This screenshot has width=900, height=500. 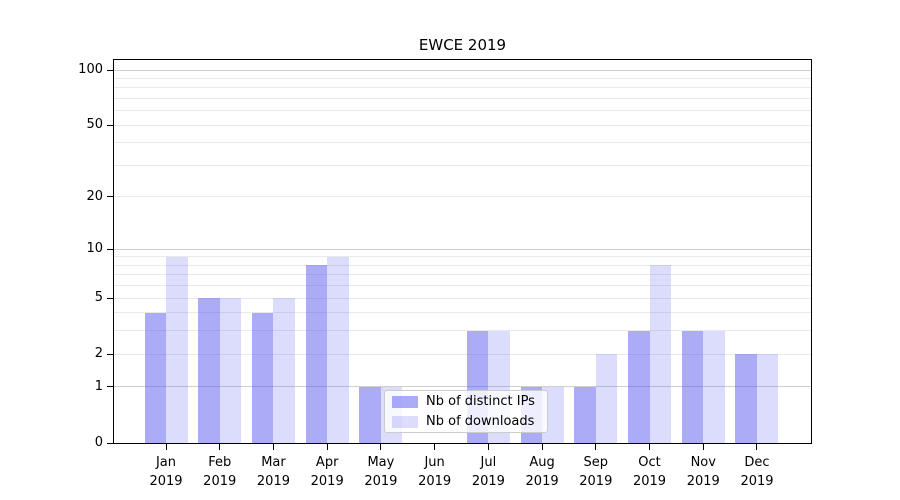 What do you see at coordinates (480, 421) in the screenshot?
I see `legend-label-downloads: Nb of downloads` at bounding box center [480, 421].